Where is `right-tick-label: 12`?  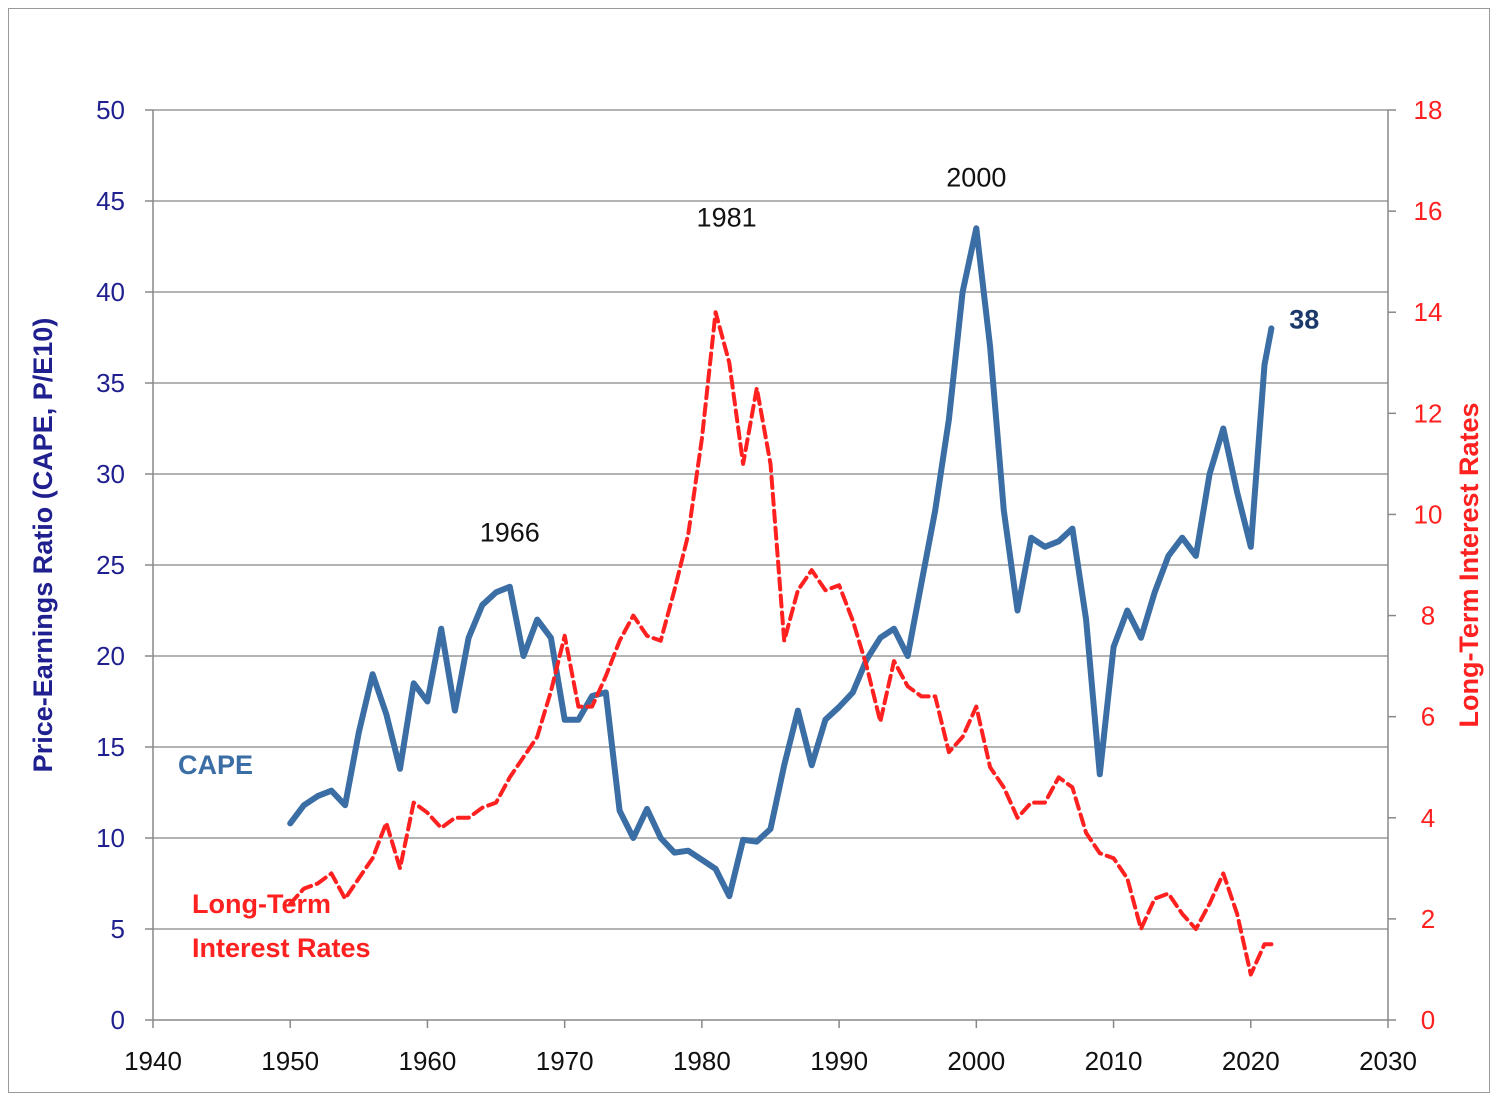 right-tick-label: 12 is located at coordinates (1428, 413).